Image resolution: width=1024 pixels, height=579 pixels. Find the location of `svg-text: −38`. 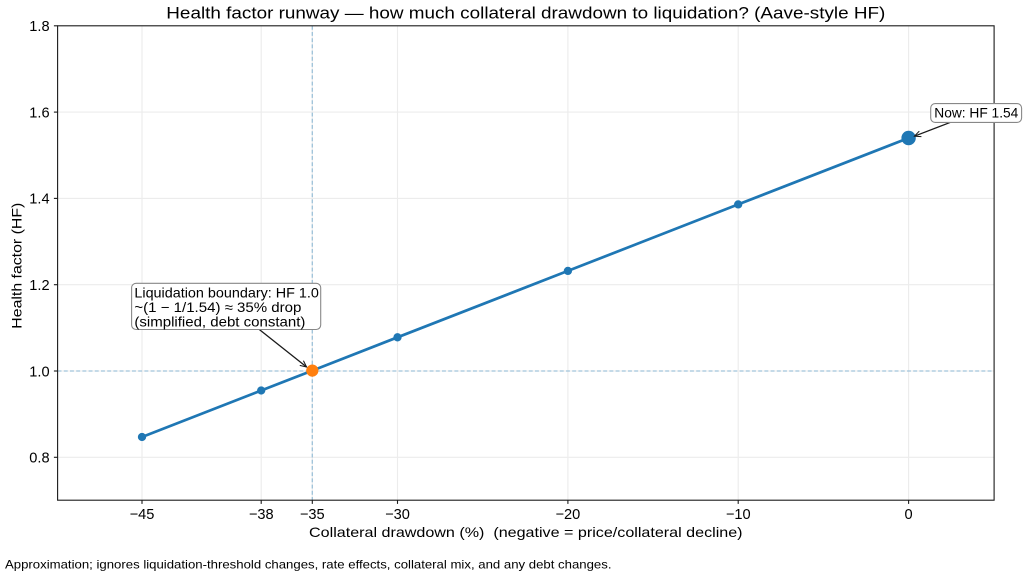

svg-text: −38 is located at coordinates (261, 515).